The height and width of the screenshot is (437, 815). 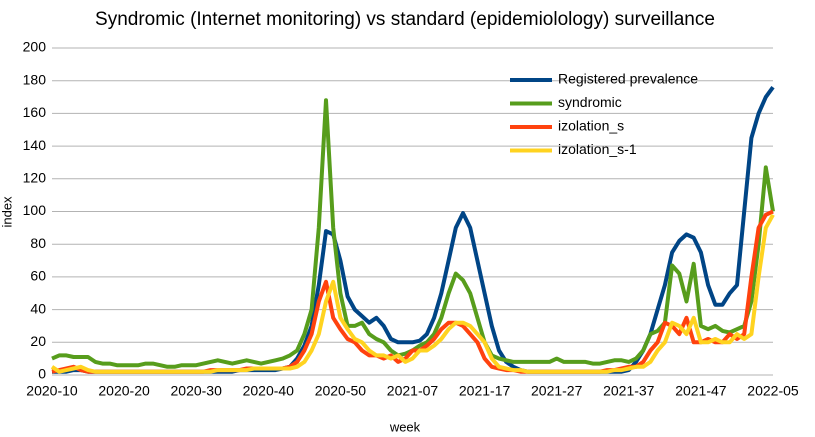 What do you see at coordinates (35, 47) in the screenshot?
I see `y-tick-label: 200` at bounding box center [35, 47].